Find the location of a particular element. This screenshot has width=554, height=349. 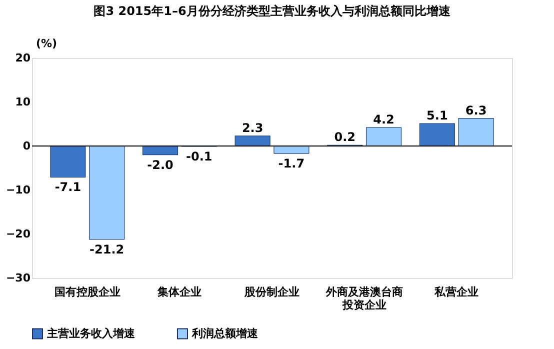

x-tick-label: 集体企业 is located at coordinates (179, 292).